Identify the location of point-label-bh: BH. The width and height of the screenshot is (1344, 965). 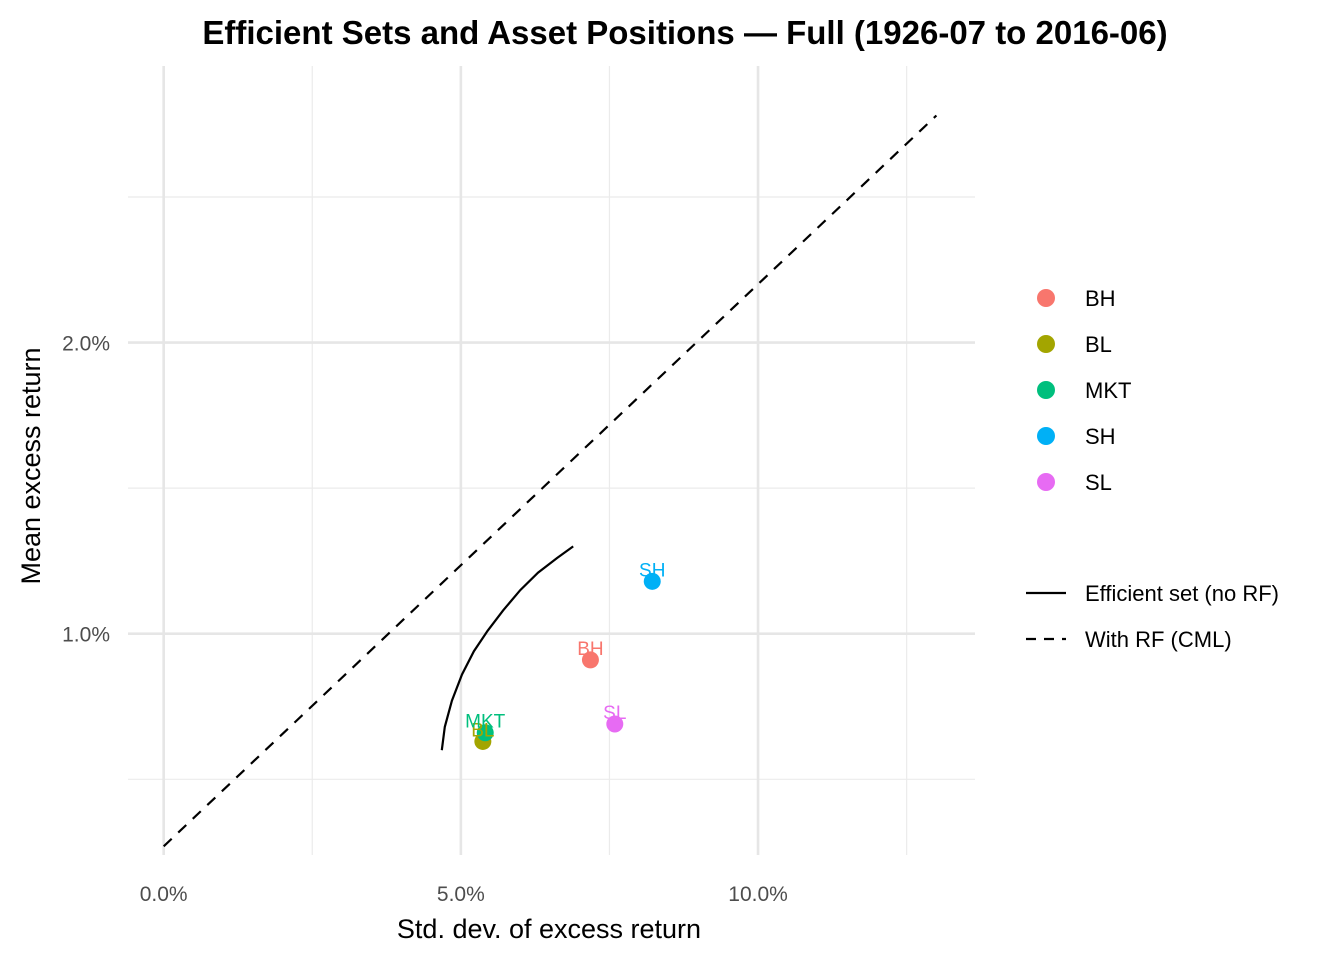
(590, 649).